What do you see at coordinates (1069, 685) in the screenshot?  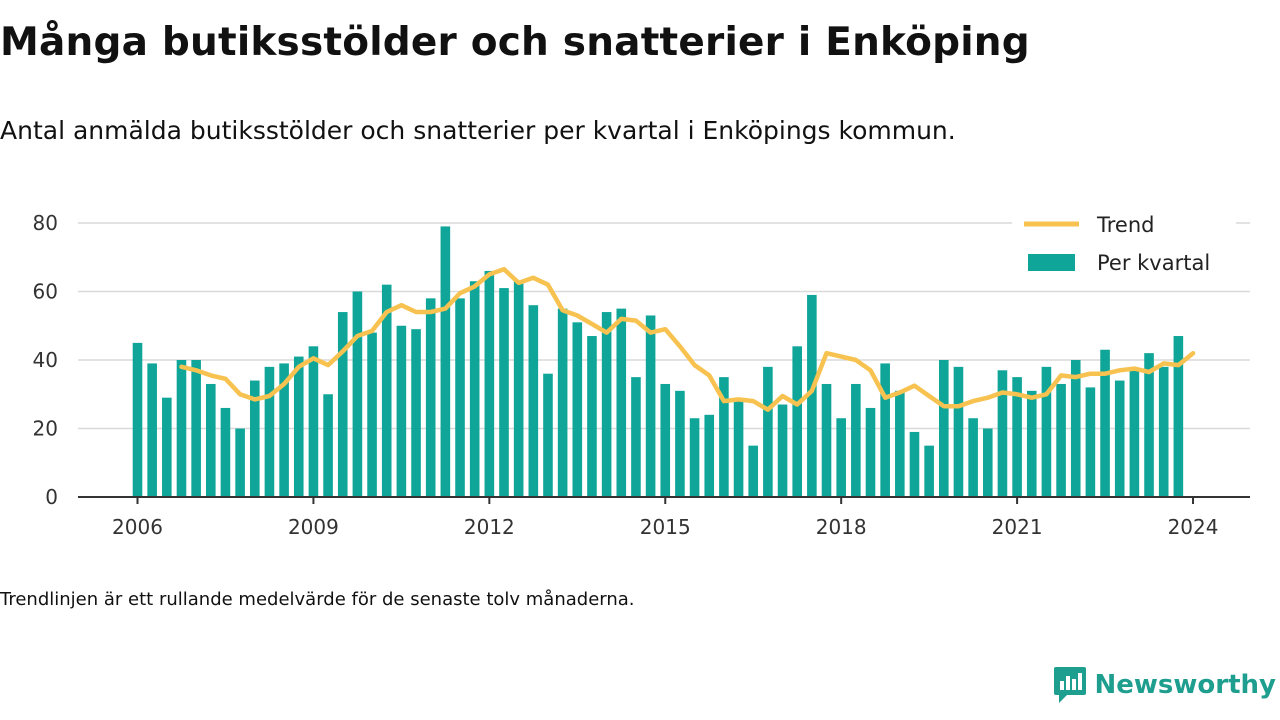 I see `newsworthy-logo-icon` at bounding box center [1069, 685].